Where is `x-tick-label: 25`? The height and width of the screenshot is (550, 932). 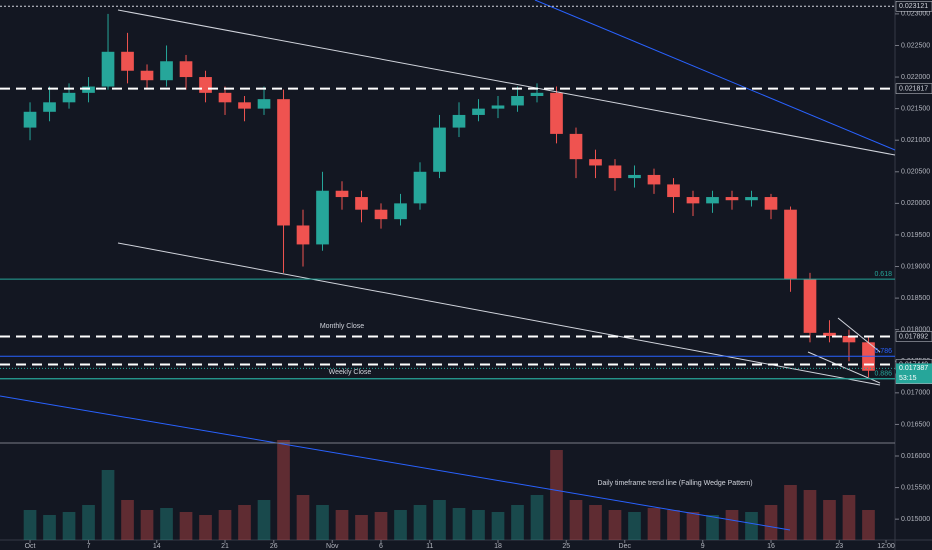 x-tick-label: 25 is located at coordinates (566, 546).